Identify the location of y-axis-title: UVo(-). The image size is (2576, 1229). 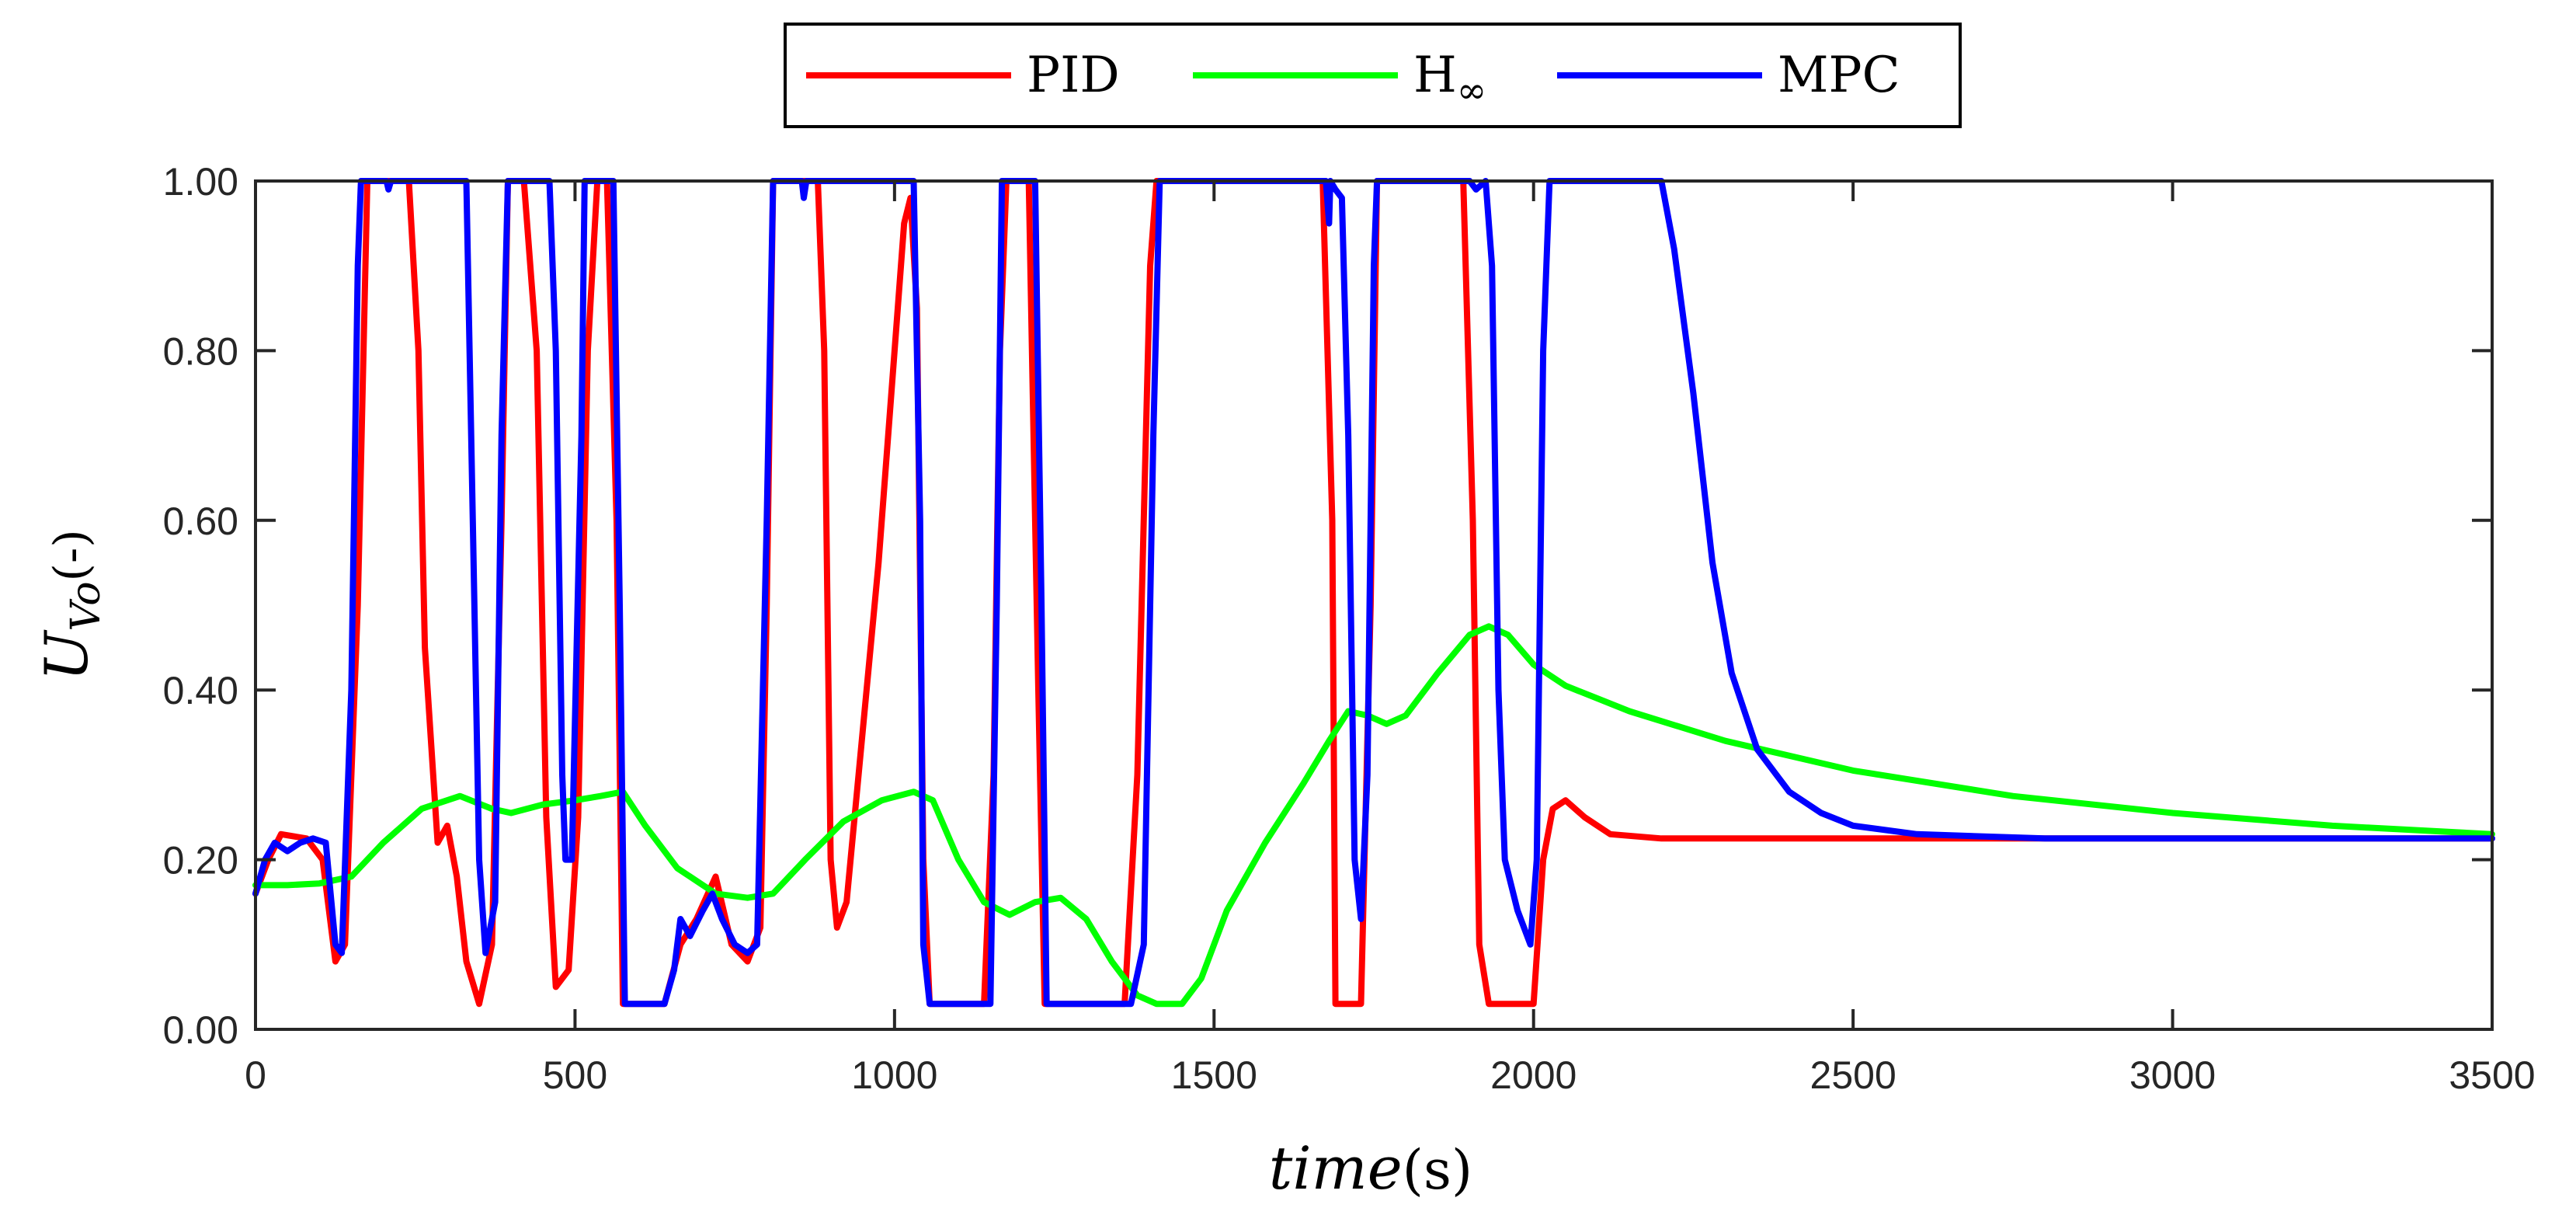
(71, 605).